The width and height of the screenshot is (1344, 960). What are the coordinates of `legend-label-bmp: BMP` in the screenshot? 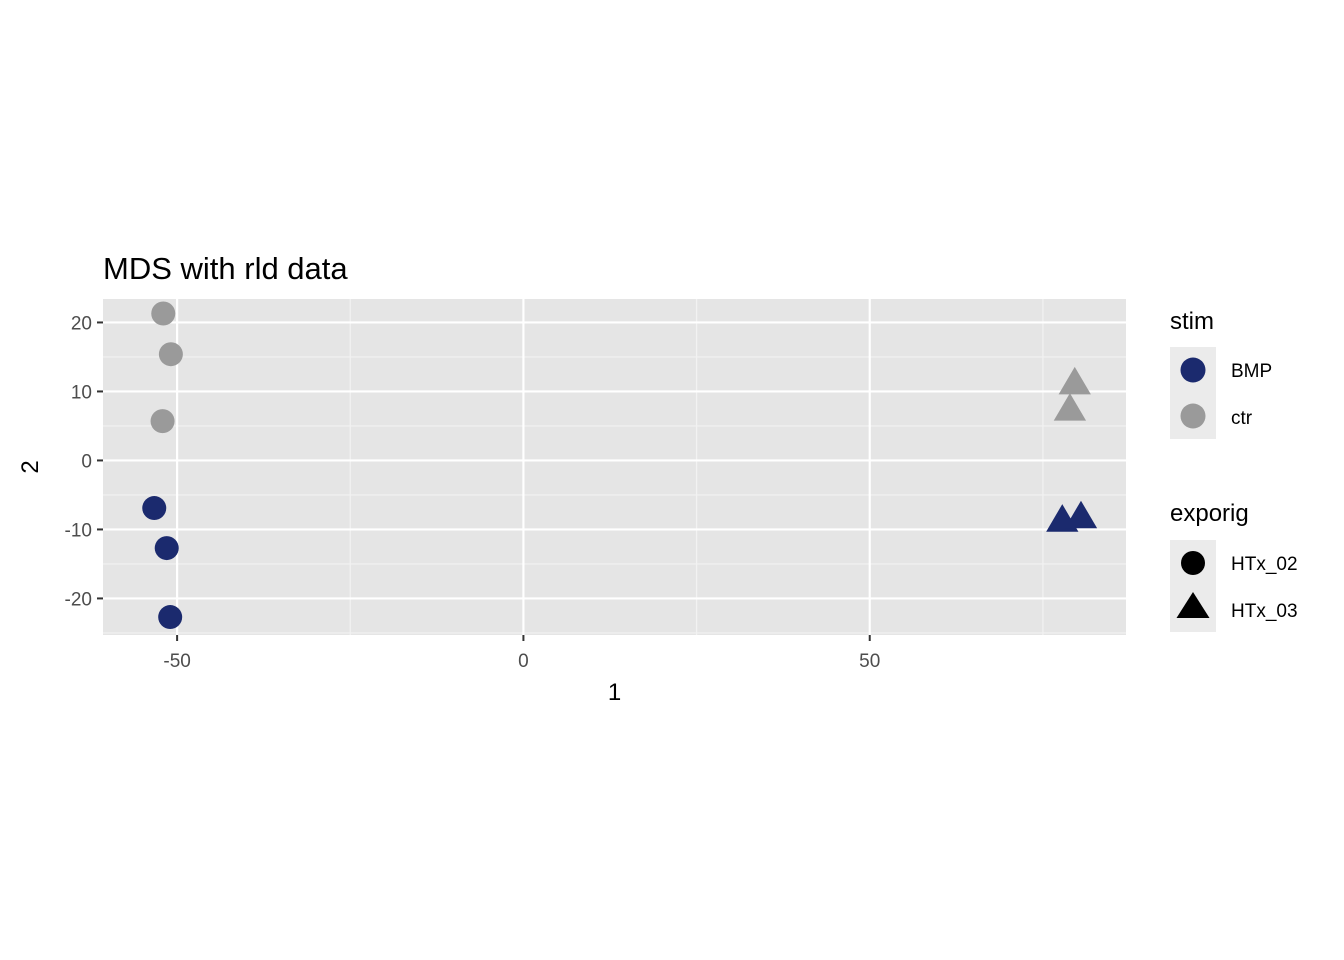 It's located at (1251, 371).